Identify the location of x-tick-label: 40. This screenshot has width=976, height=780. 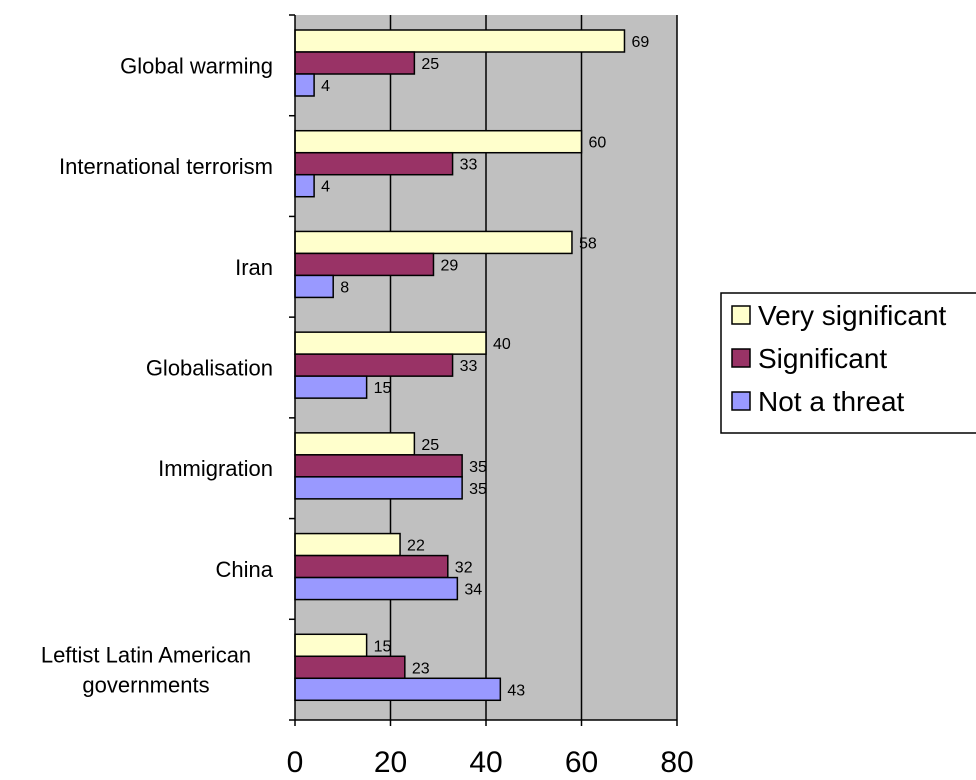
(485, 762).